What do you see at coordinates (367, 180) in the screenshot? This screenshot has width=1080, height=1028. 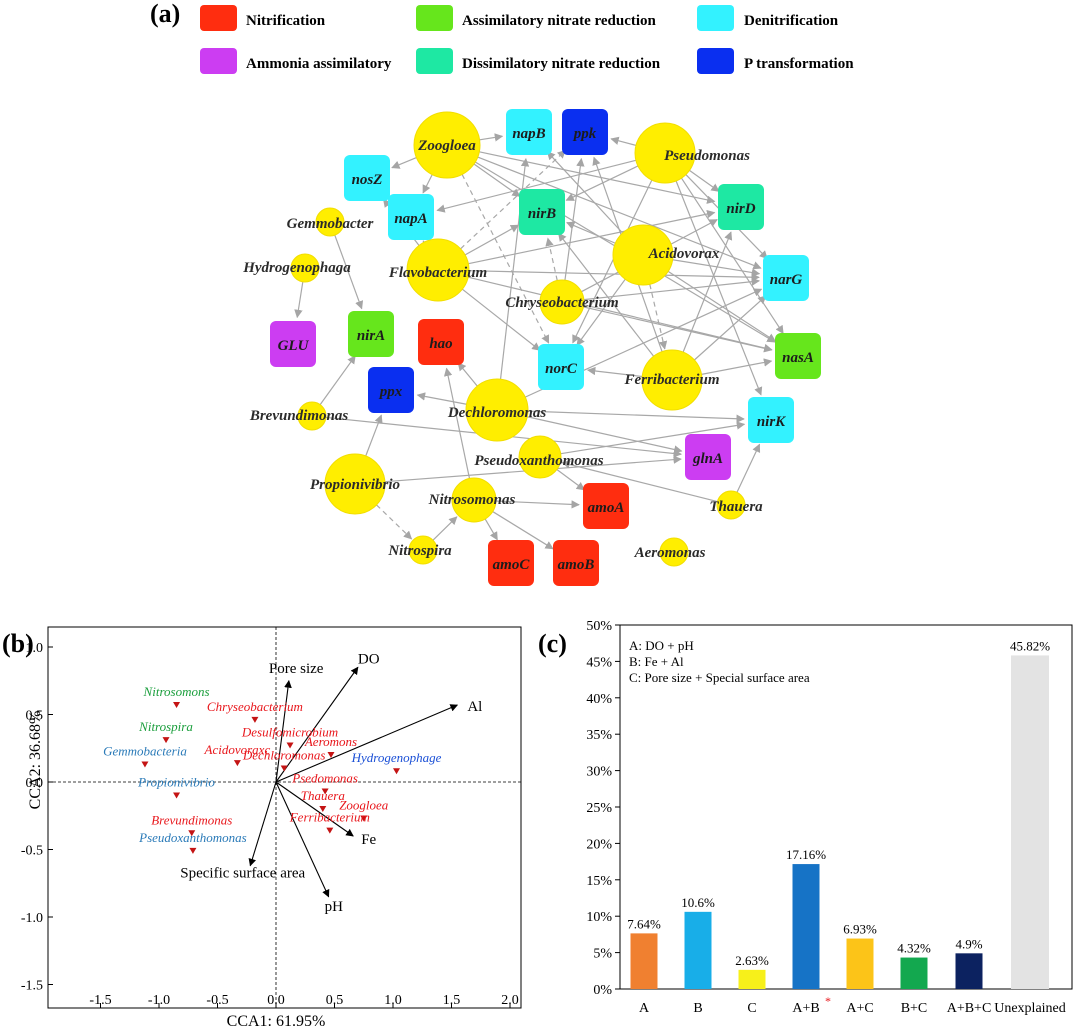 I see `gene-label-nosZ: nosZ` at bounding box center [367, 180].